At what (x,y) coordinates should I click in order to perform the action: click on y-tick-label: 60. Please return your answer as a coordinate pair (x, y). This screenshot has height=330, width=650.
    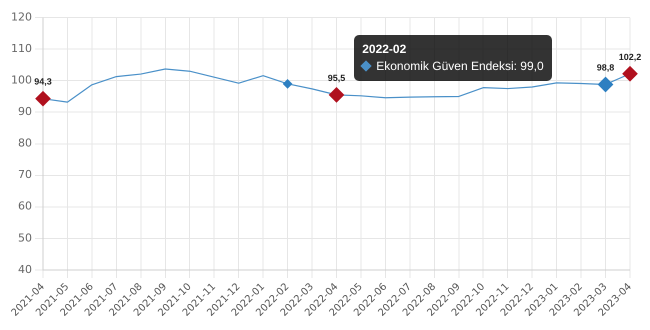
    Looking at the image, I should click on (25, 206).